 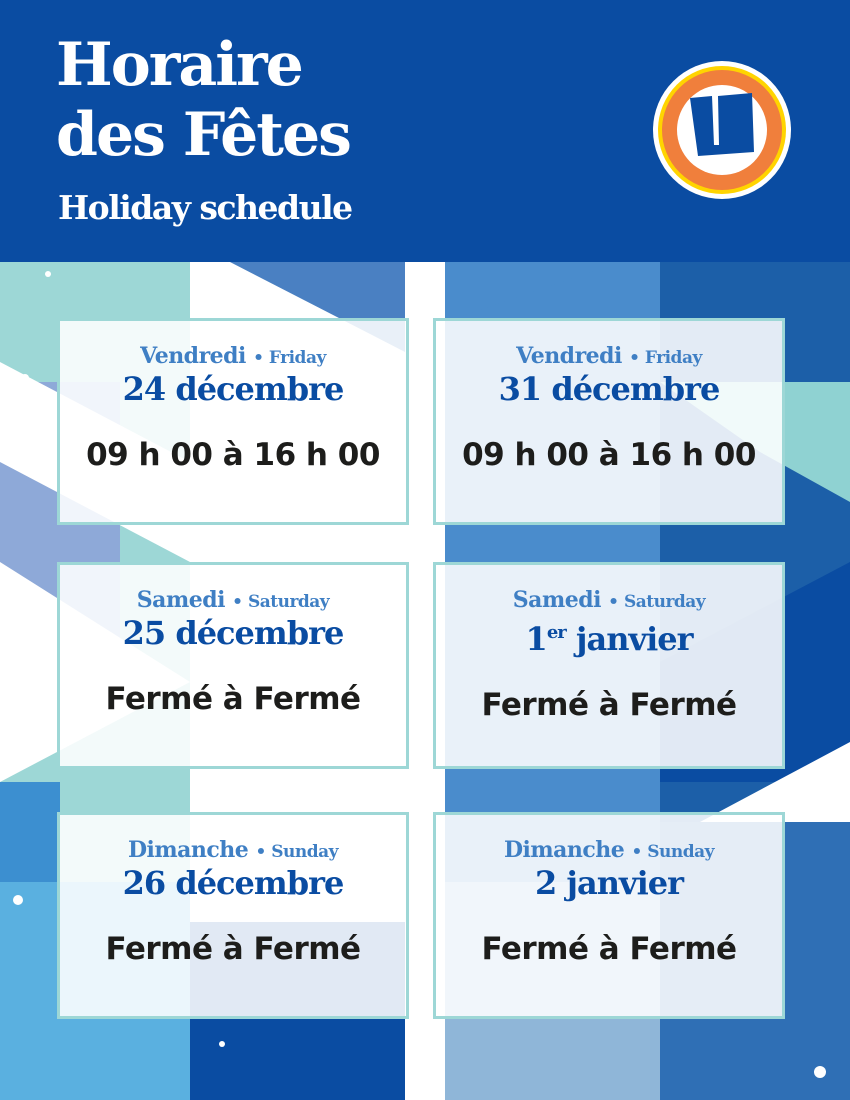 I want to click on title-line-1: Horaire, so click(x=180, y=65).